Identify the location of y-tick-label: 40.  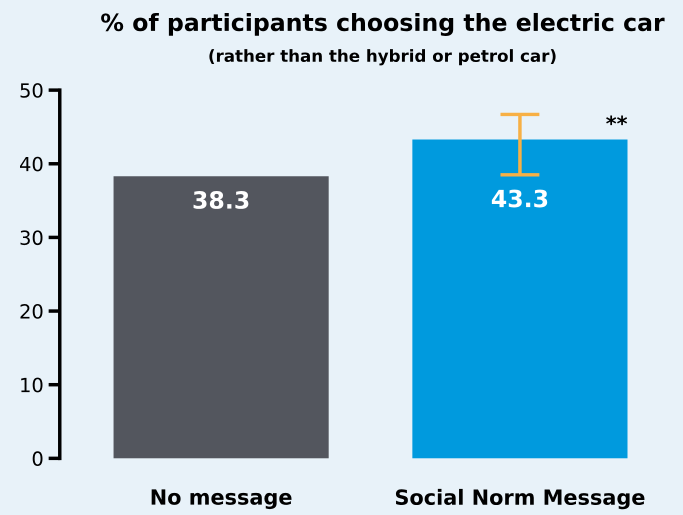
(31, 164).